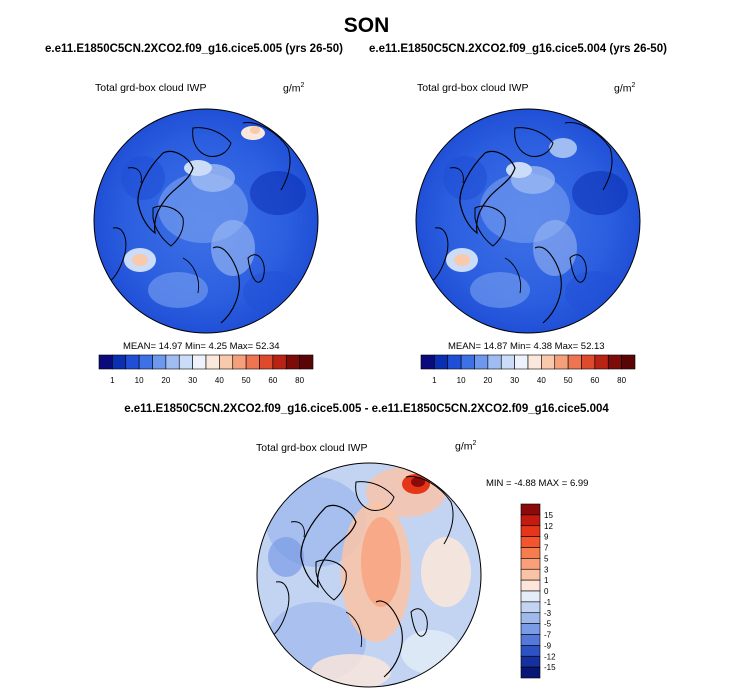  I want to click on right-stats: MEAN= 14.87 Min= 4.38 Max= 52.13, so click(526, 346).